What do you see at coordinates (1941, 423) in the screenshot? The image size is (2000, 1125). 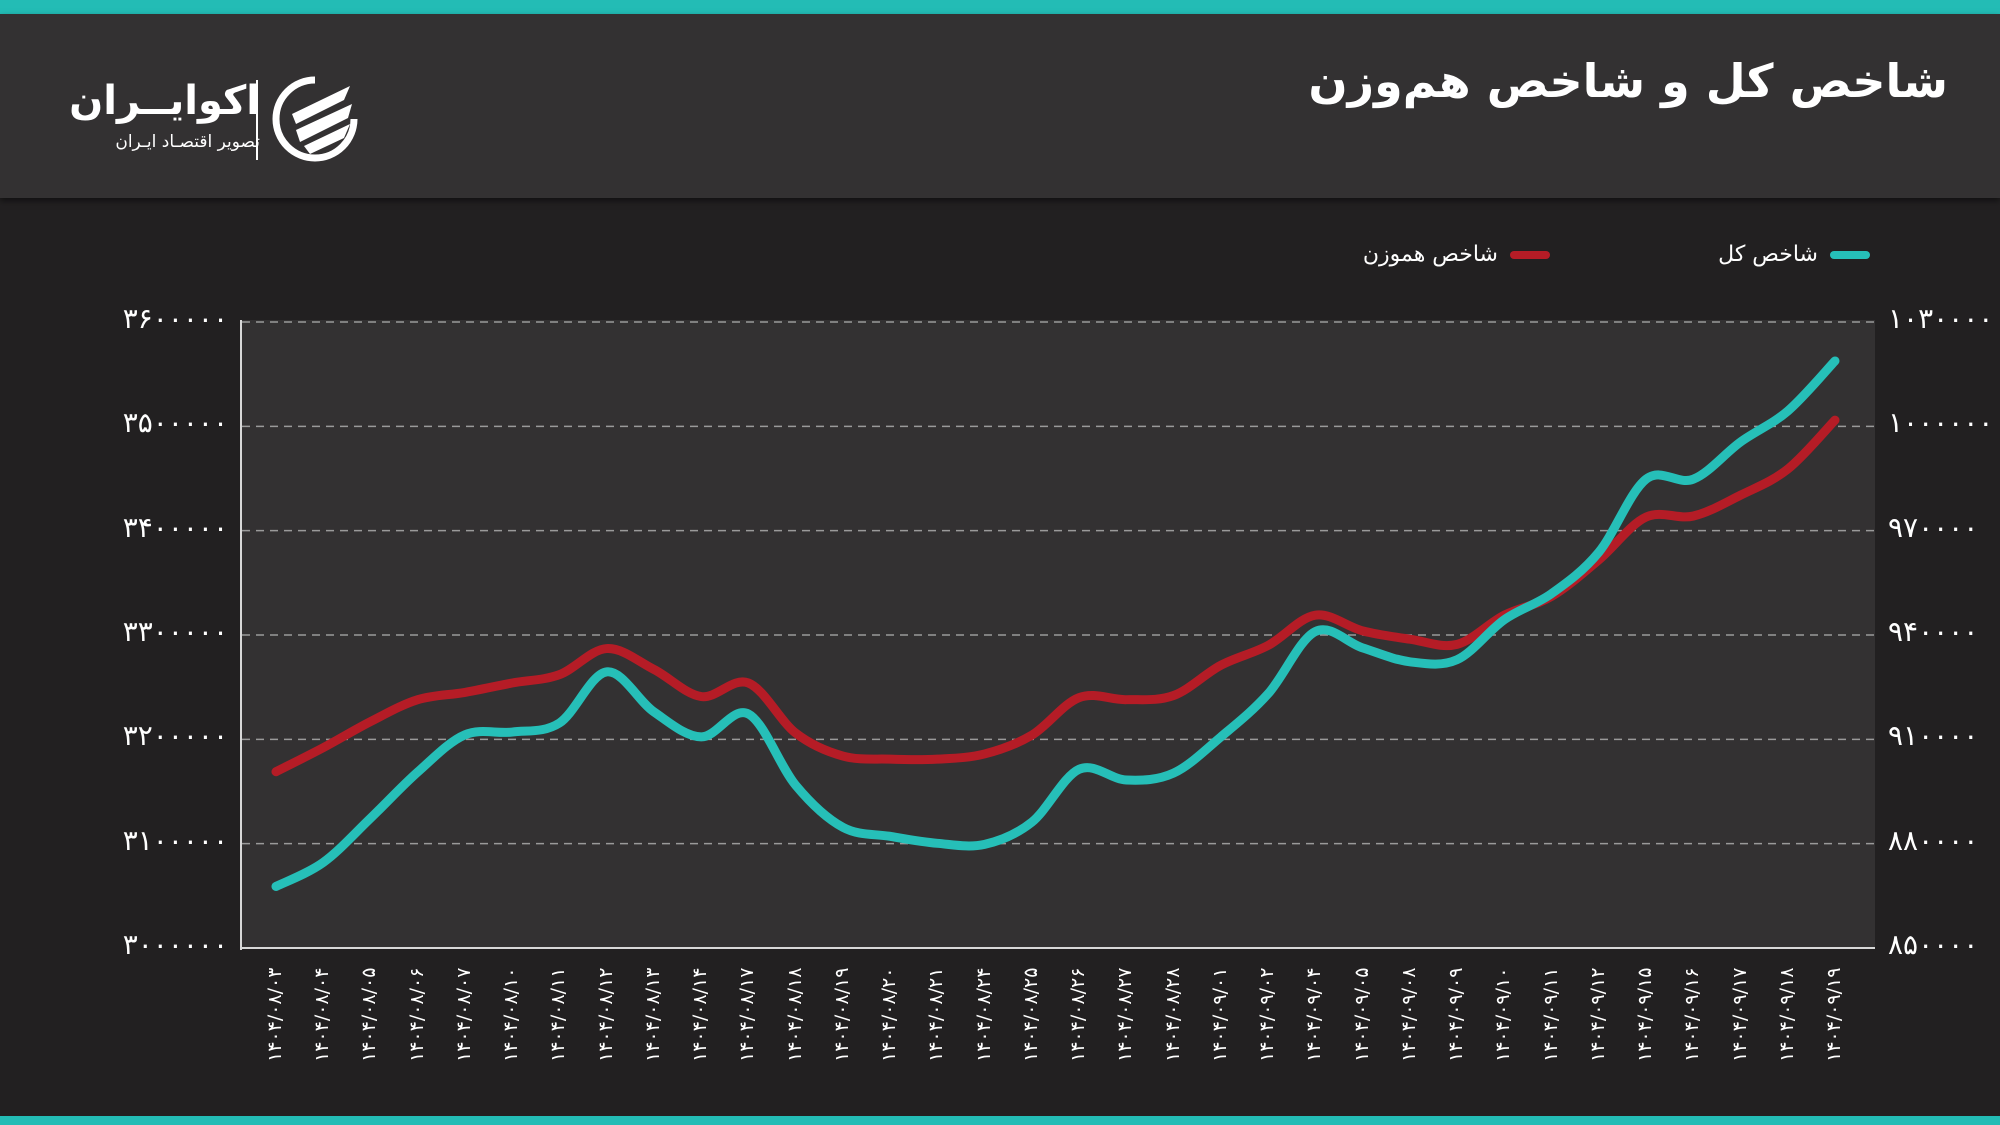 I see `right-y-tick-label: ۱۰۰۰۰۰۰` at bounding box center [1941, 423].